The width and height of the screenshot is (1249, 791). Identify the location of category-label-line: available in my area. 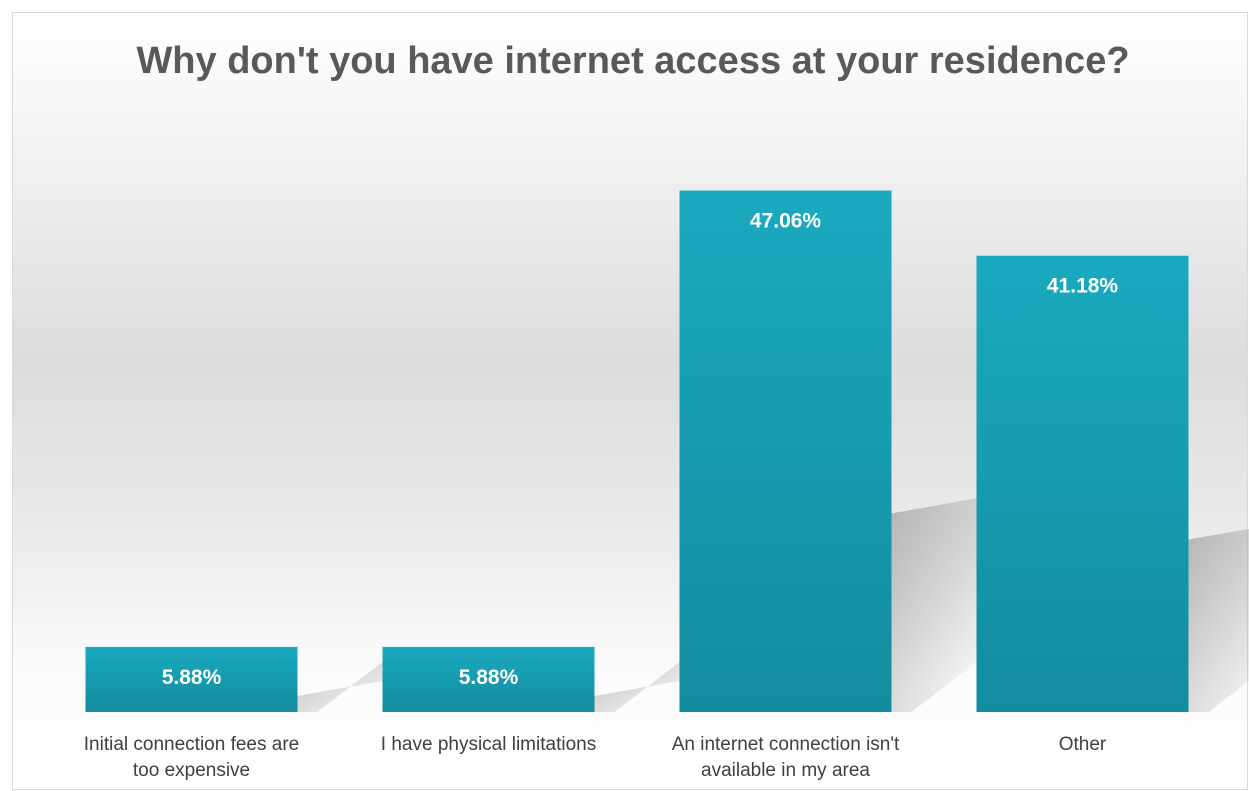
(785, 770).